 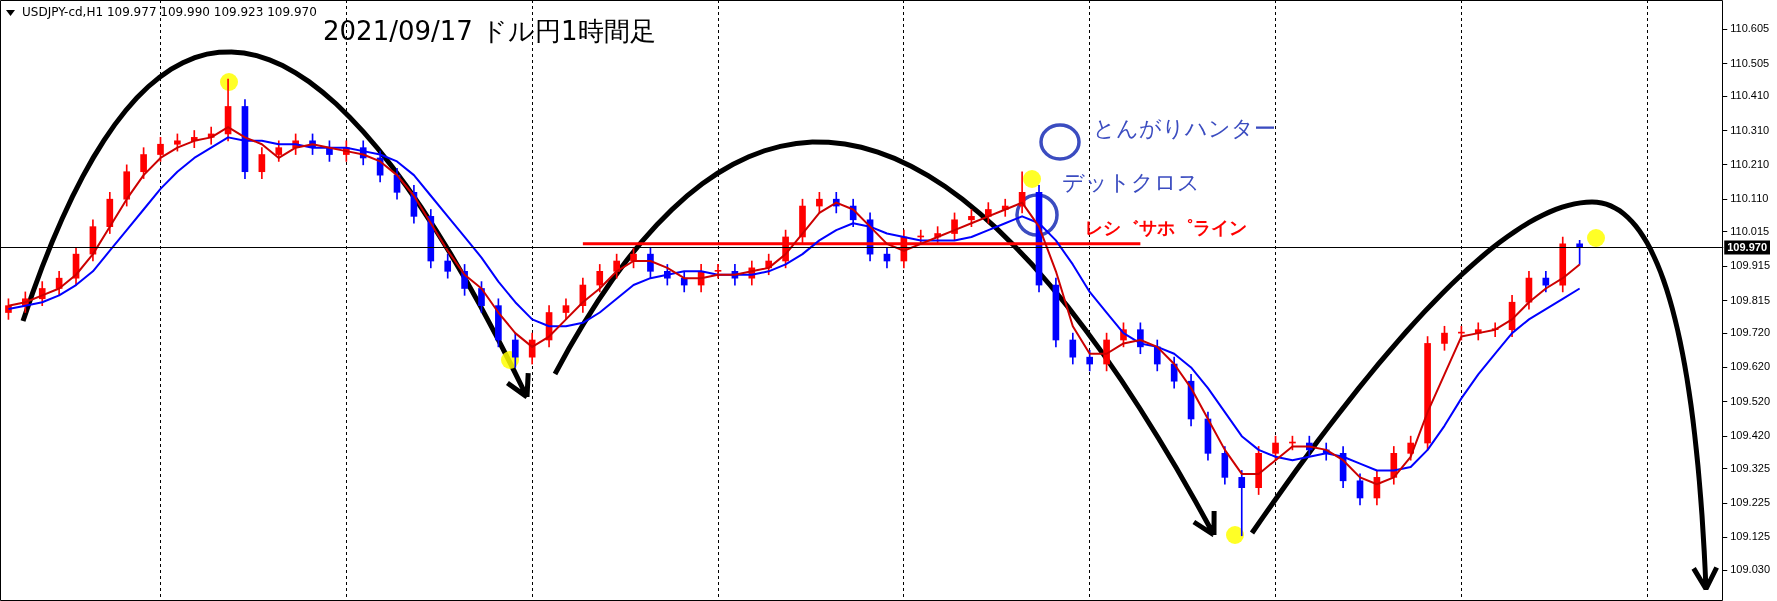 What do you see at coordinates (1749, 198) in the screenshot?
I see `y-tick-label: 110.110` at bounding box center [1749, 198].